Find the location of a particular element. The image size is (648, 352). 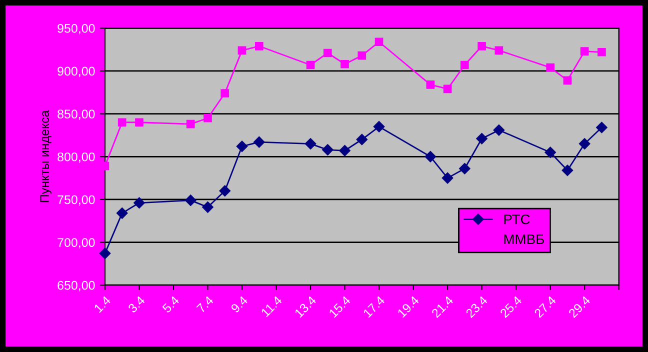

y-tick-label: 650,00 is located at coordinates (76, 286).